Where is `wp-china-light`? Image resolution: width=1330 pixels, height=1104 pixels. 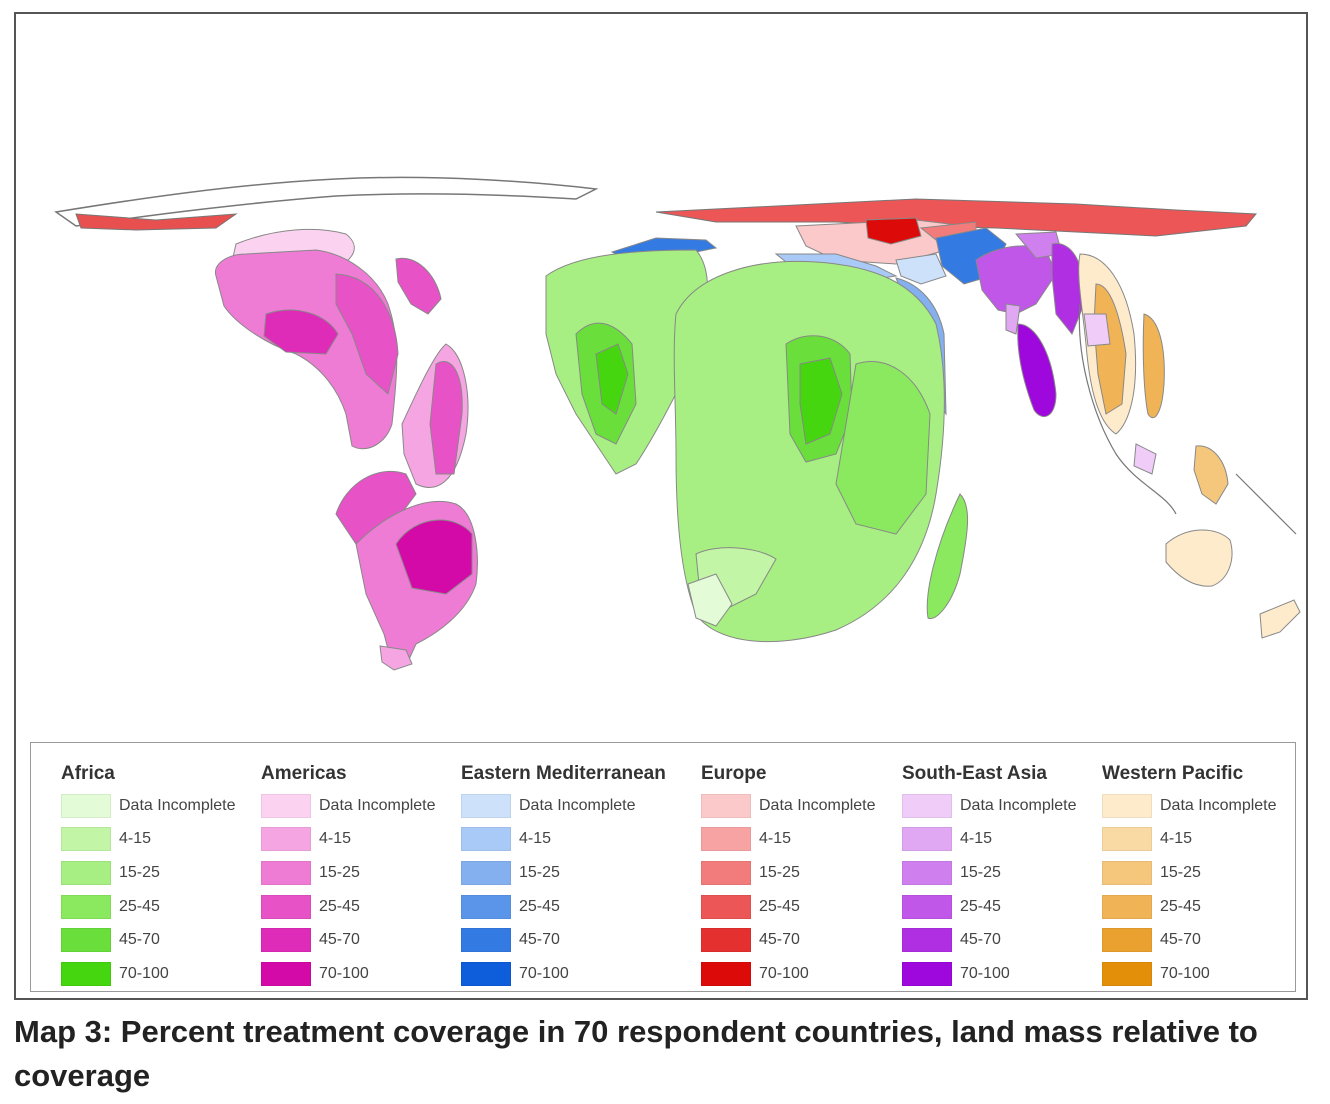
wp-china-light is located at coordinates (1097, 330).